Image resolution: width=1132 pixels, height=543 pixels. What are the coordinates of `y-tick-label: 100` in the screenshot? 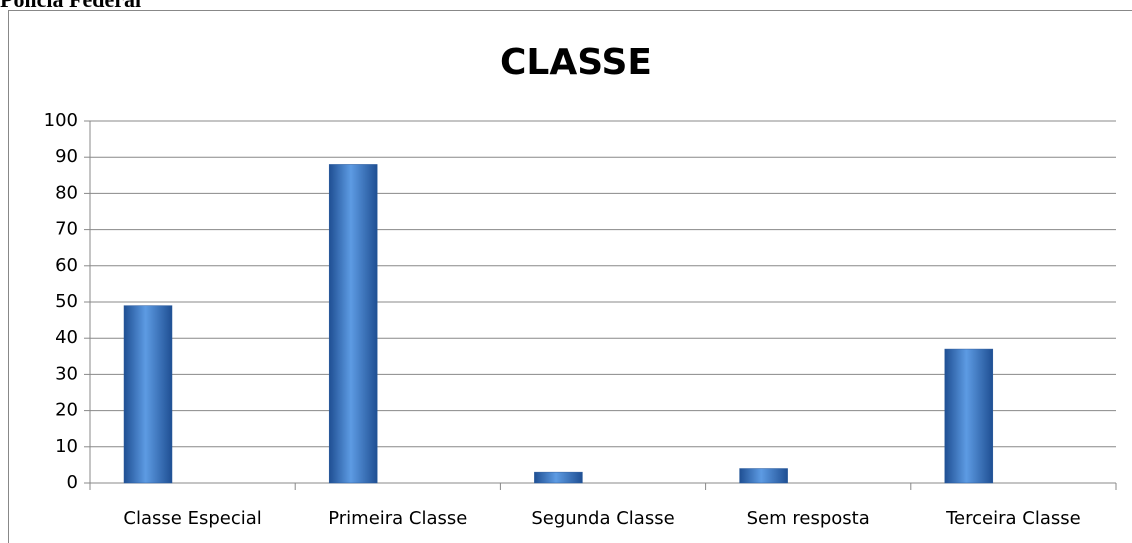 It's located at (61, 120).